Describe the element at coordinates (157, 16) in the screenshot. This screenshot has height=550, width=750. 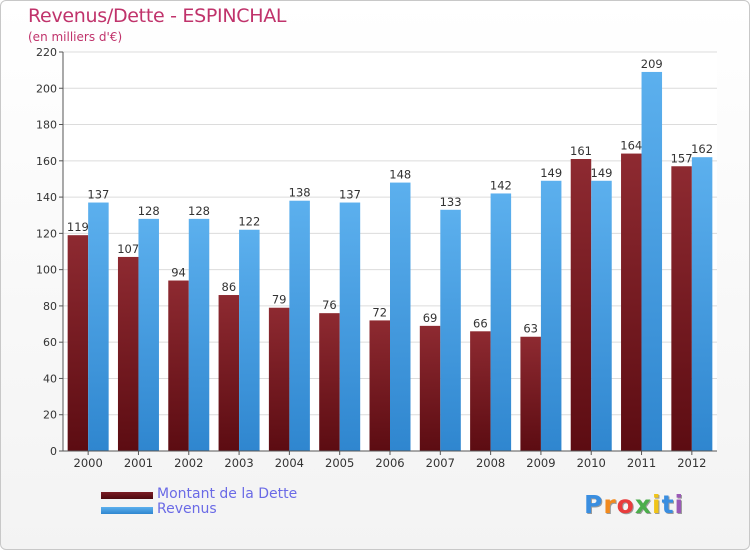
I see `chart-title: Revenus/Dette - ESPINCHAL` at that location.